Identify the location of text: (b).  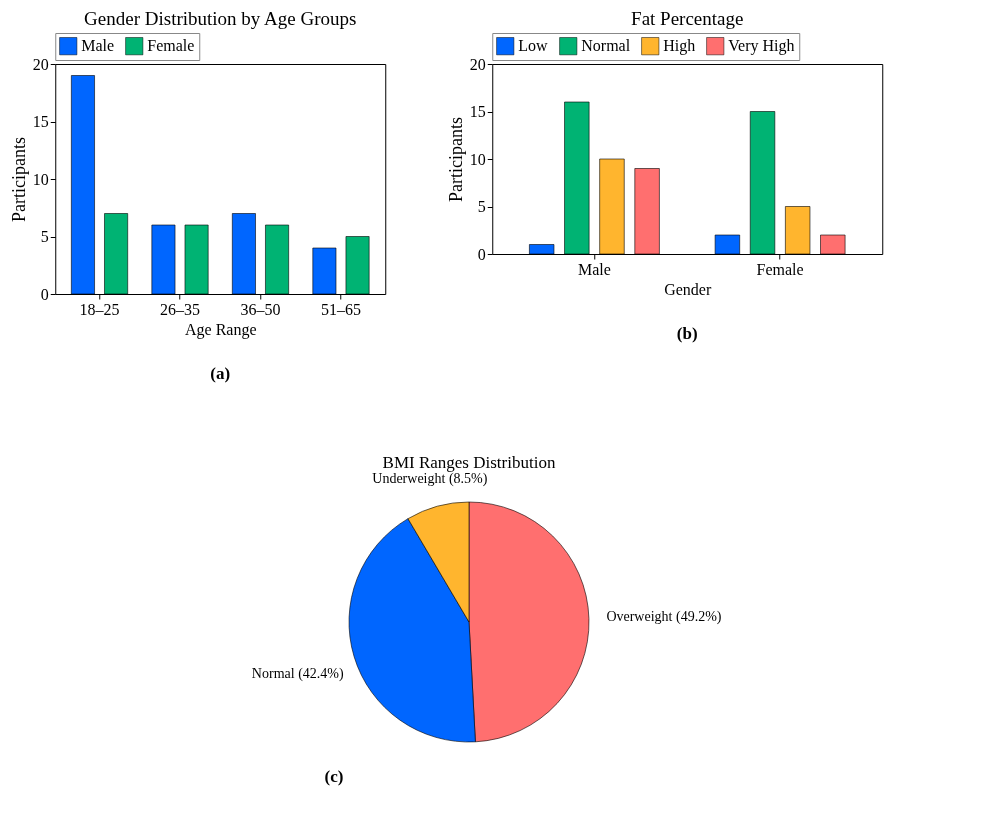
(687, 333).